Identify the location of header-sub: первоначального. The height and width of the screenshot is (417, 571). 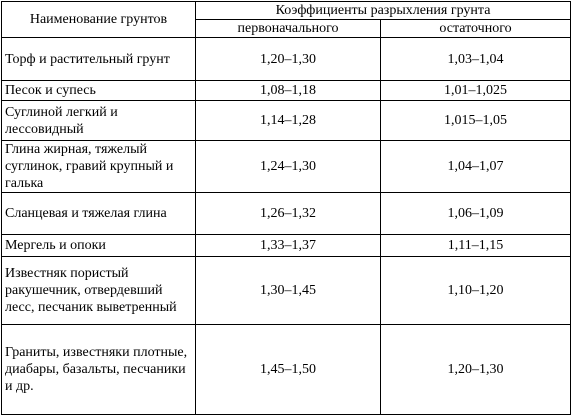
(288, 28).